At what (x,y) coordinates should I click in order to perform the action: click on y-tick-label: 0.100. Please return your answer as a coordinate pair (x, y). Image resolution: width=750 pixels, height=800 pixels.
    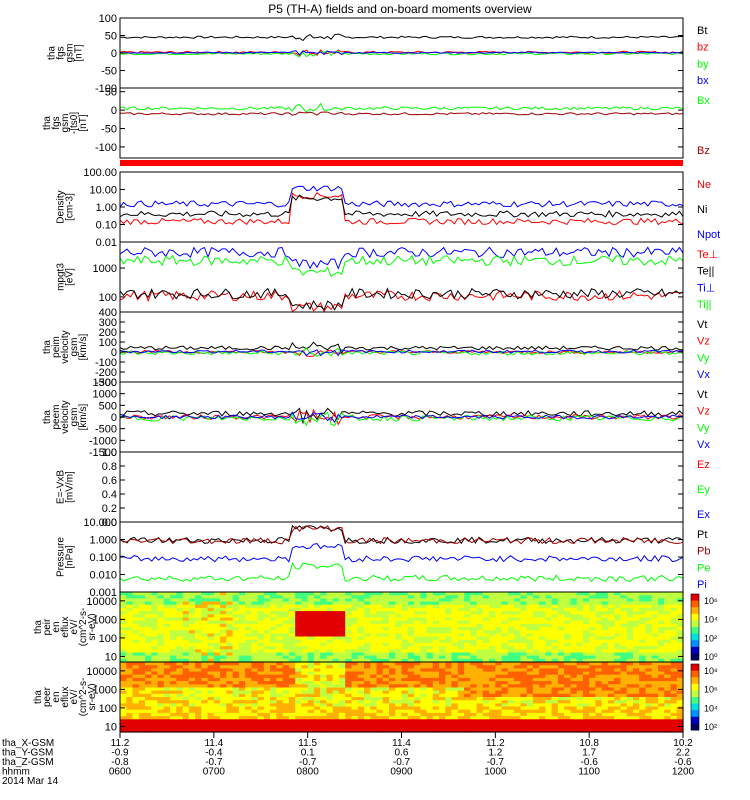
    Looking at the image, I should click on (103, 558).